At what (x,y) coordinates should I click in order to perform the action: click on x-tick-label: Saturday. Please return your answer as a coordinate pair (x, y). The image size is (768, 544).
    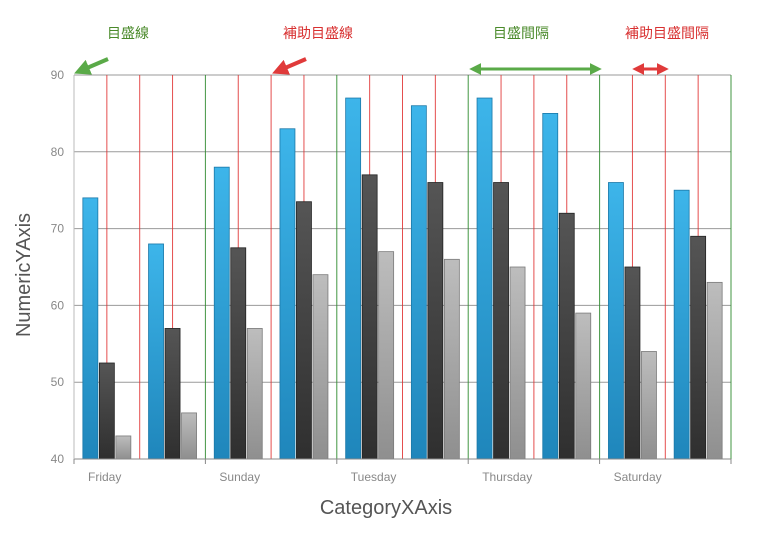
    Looking at the image, I should click on (638, 477).